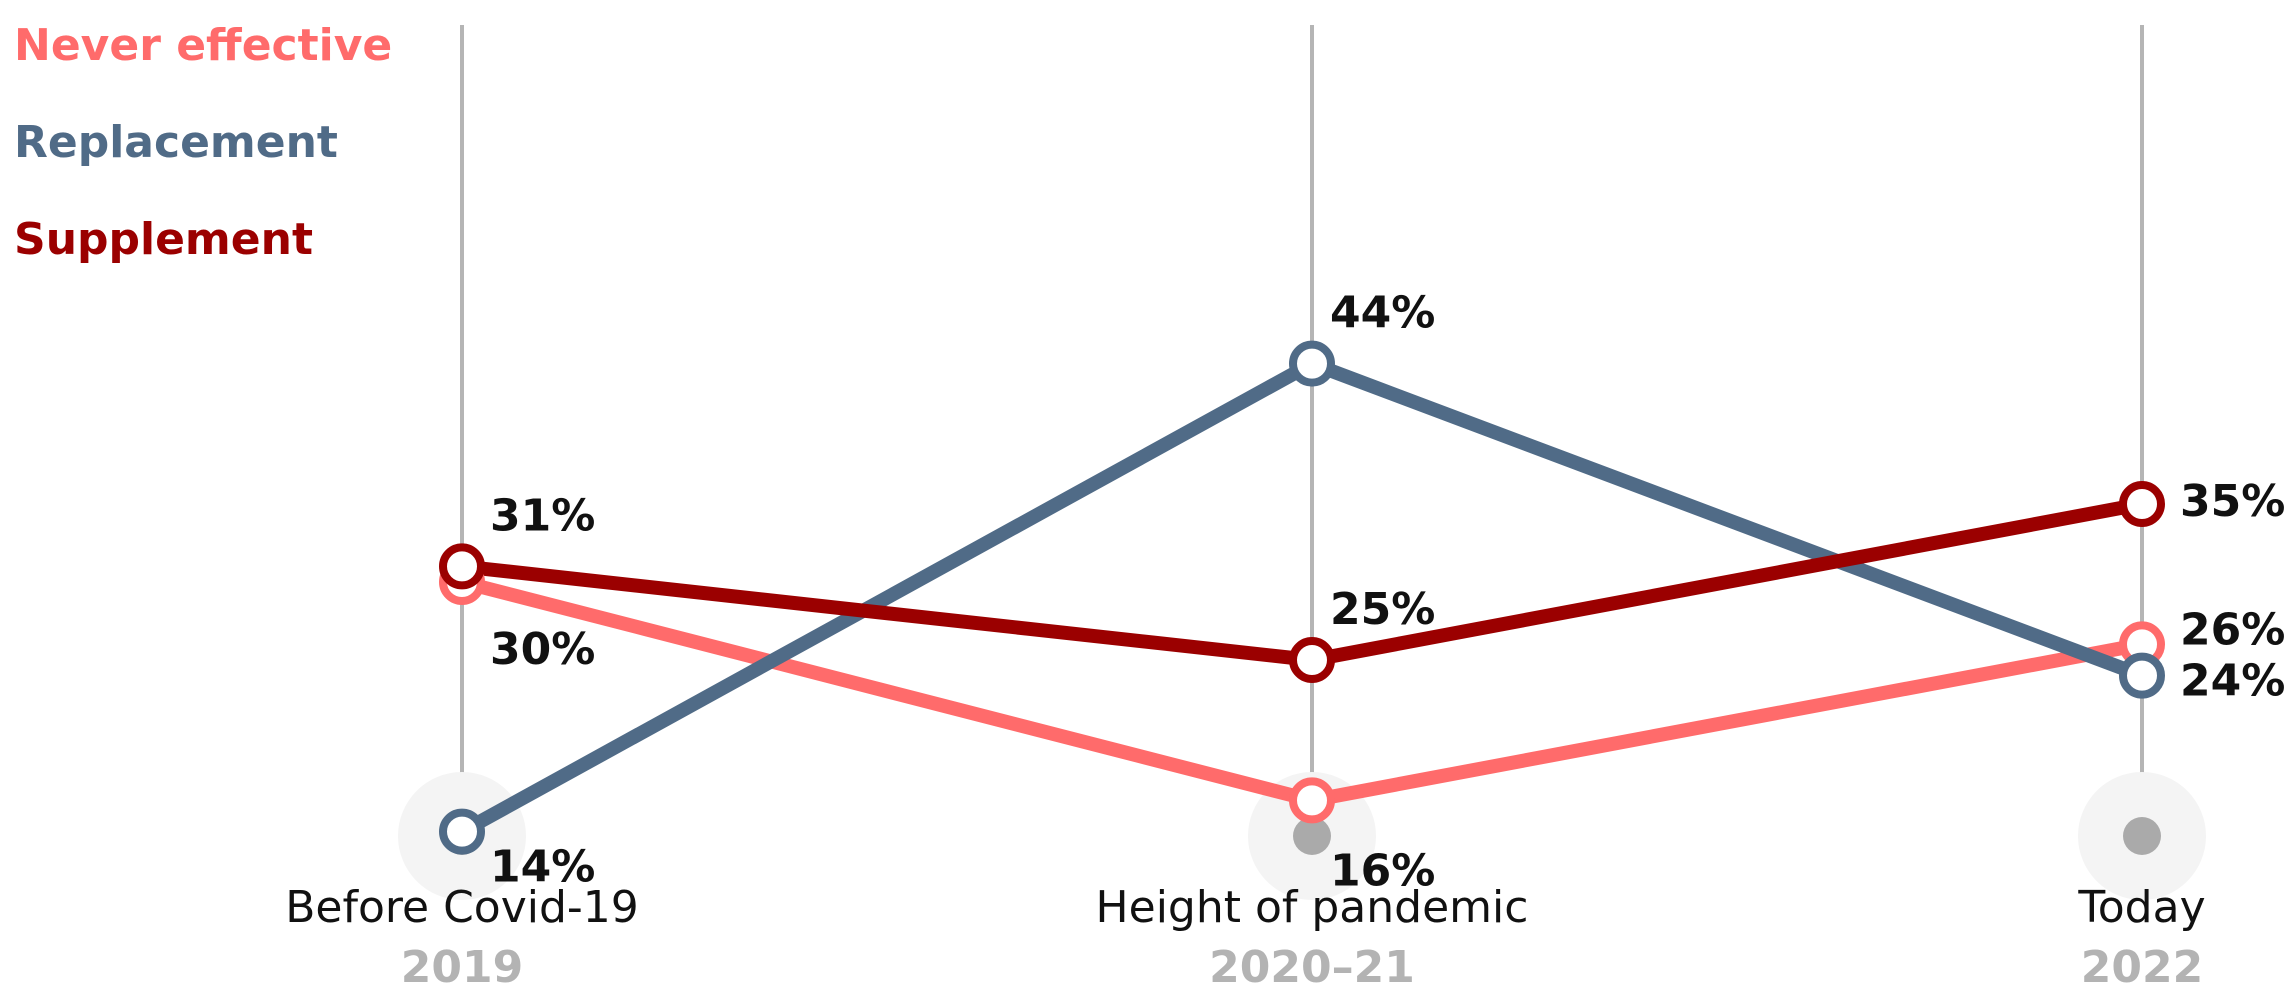  What do you see at coordinates (203, 45) in the screenshot?
I see `legend-never-effective: Never effective` at bounding box center [203, 45].